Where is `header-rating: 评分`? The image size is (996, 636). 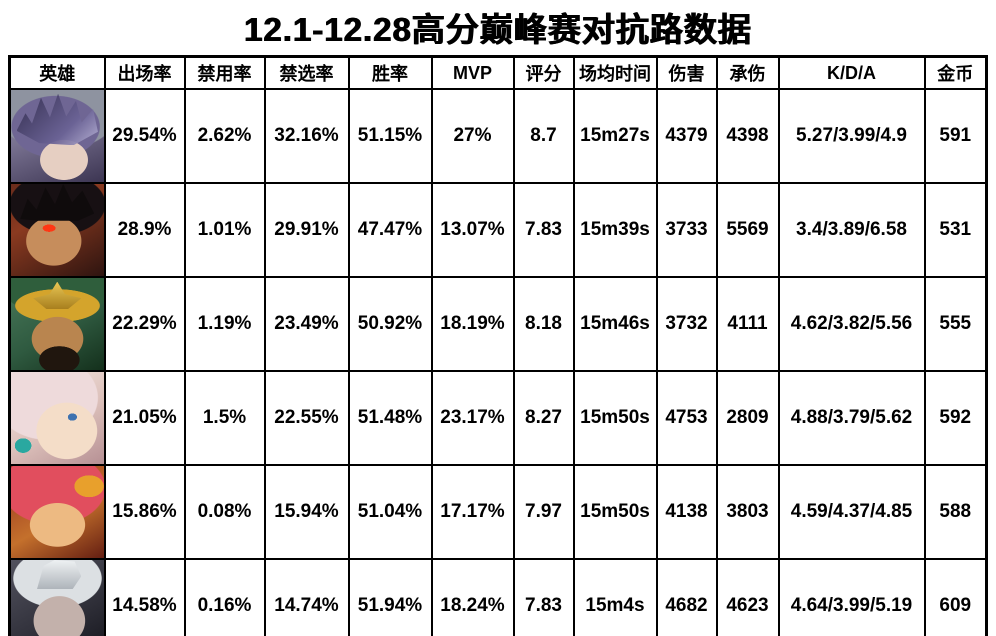
header-rating: 评分 is located at coordinates (543, 72).